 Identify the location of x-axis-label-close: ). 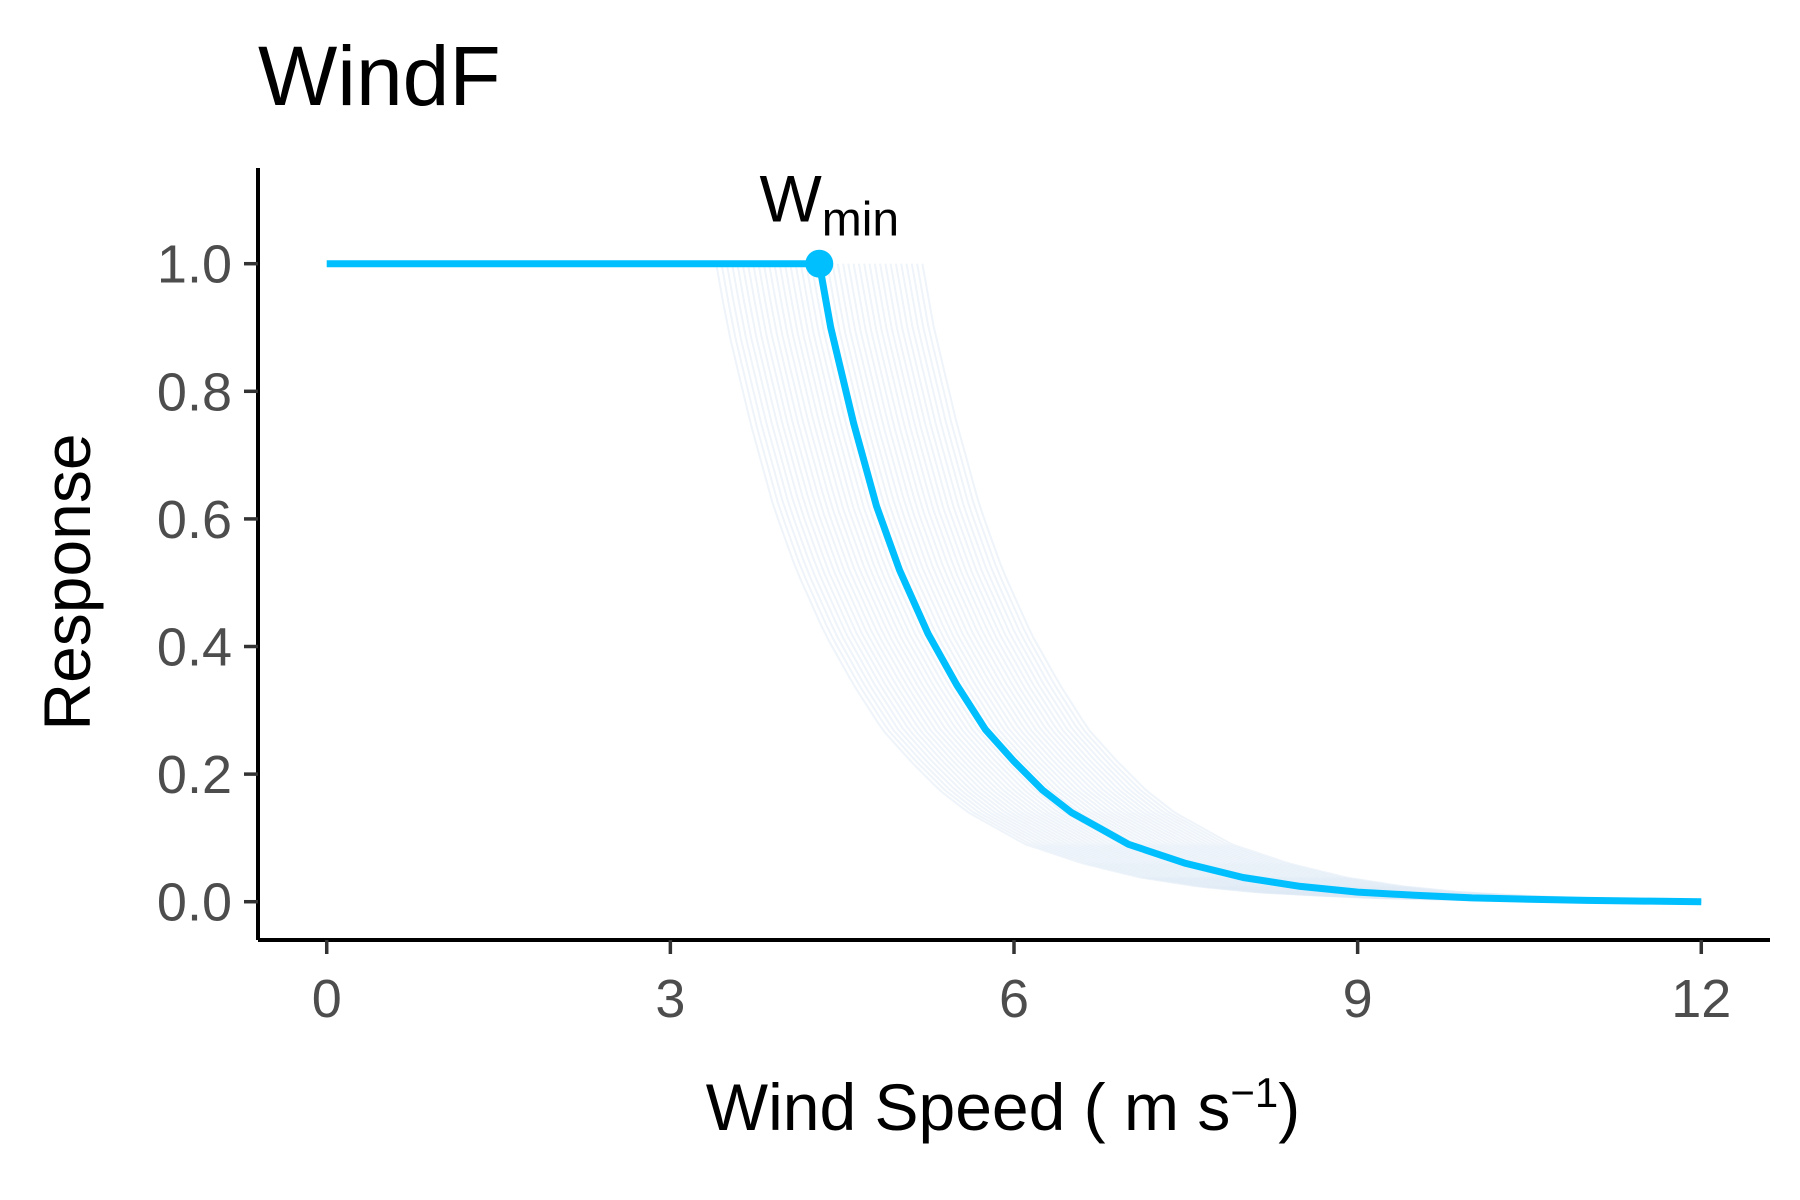
(1289, 1107).